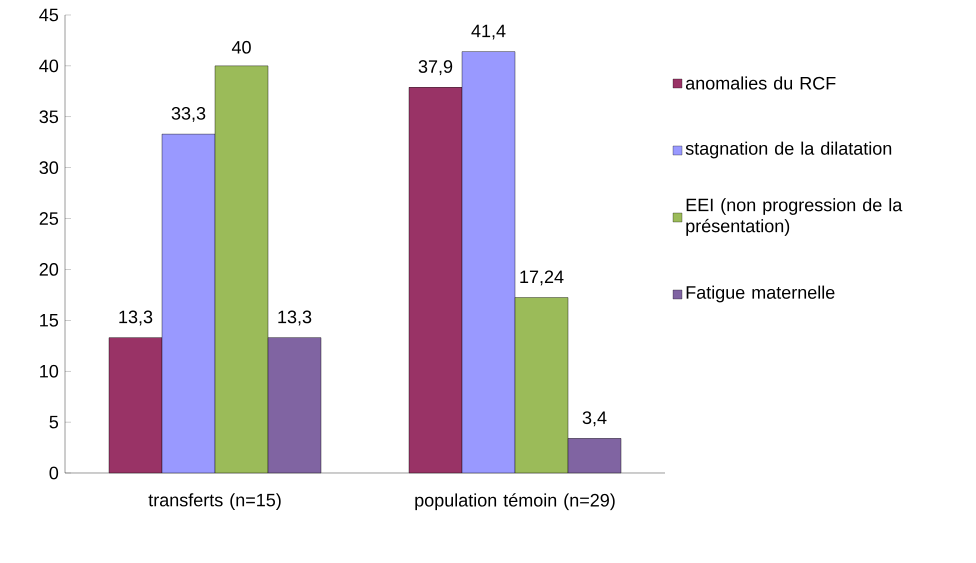 The image size is (976, 563). I want to click on y-tick-label: 15, so click(49, 320).